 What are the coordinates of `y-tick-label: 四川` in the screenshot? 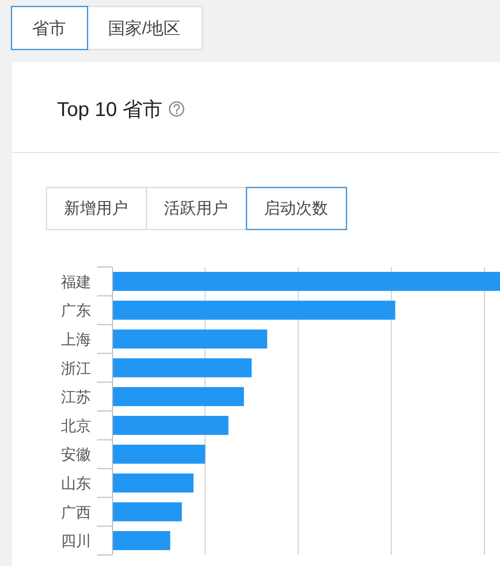 It's located at (76, 541).